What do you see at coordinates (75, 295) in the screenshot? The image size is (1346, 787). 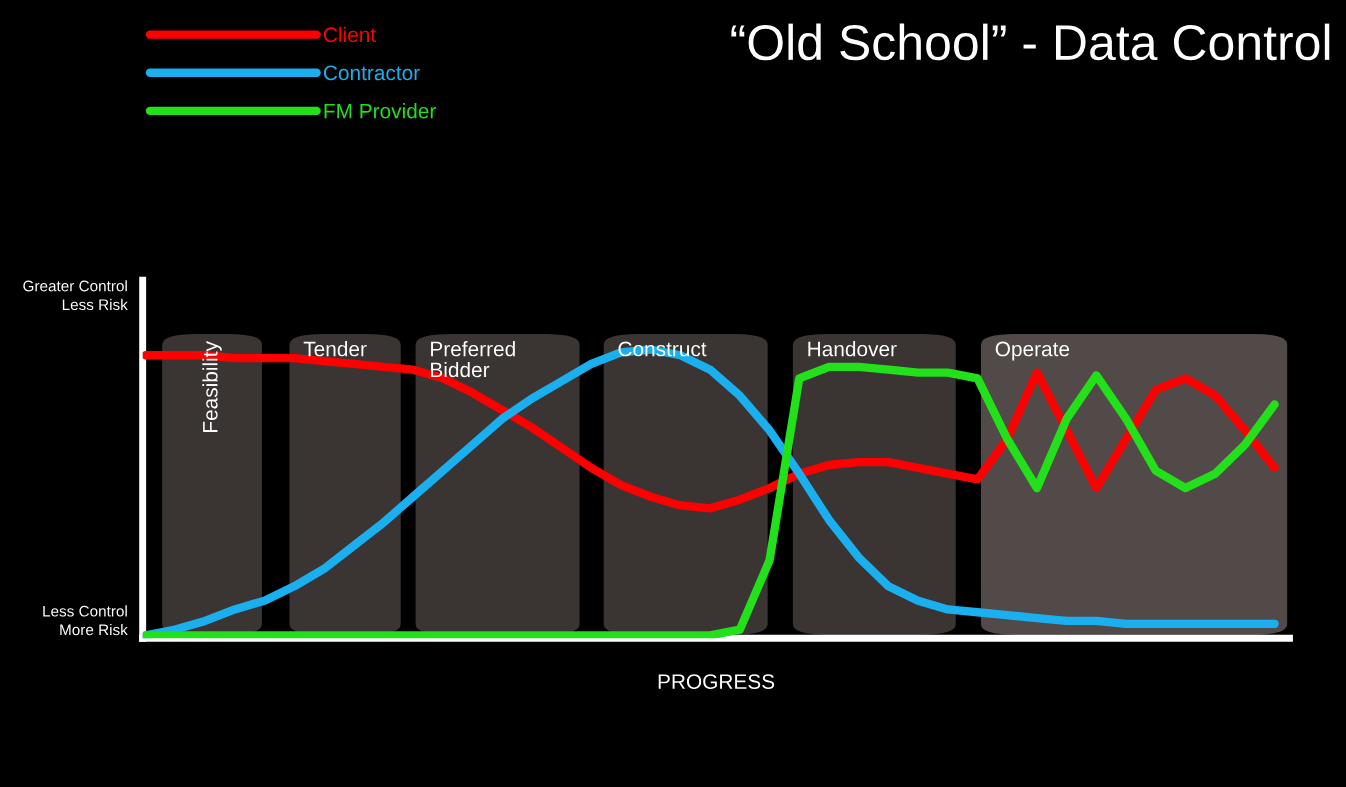 I see `text: Greater Control Less Risk` at bounding box center [75, 295].